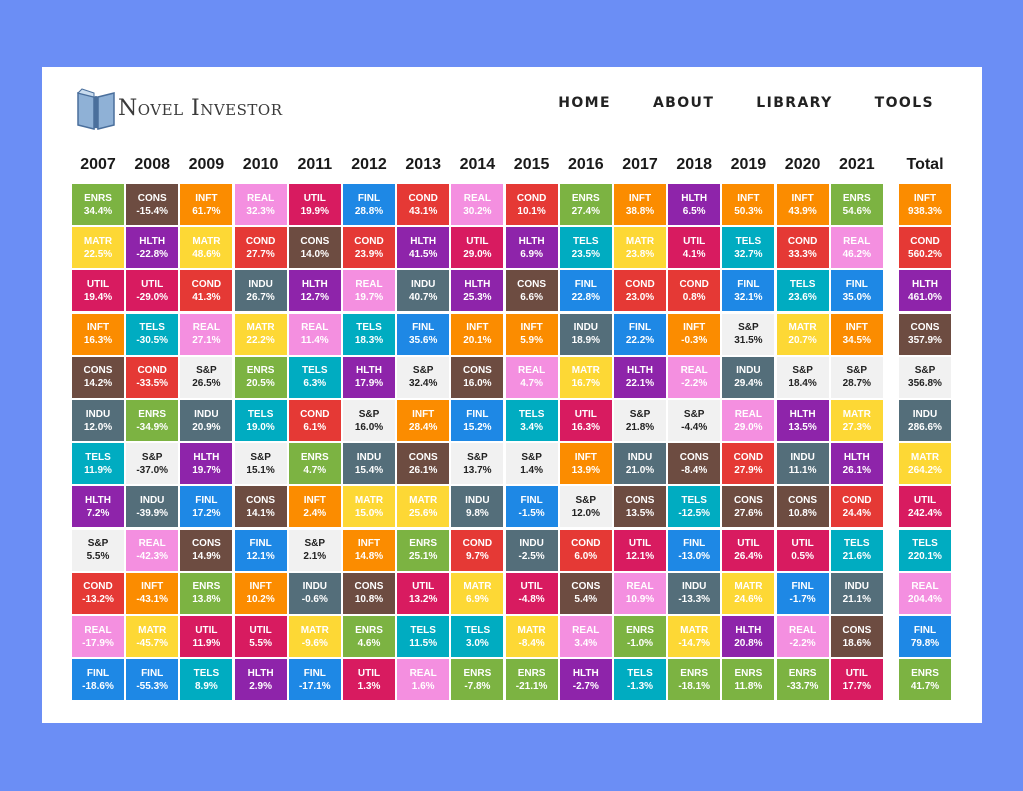  What do you see at coordinates (531, 254) in the screenshot?
I see `return-value: 6.9%` at bounding box center [531, 254].